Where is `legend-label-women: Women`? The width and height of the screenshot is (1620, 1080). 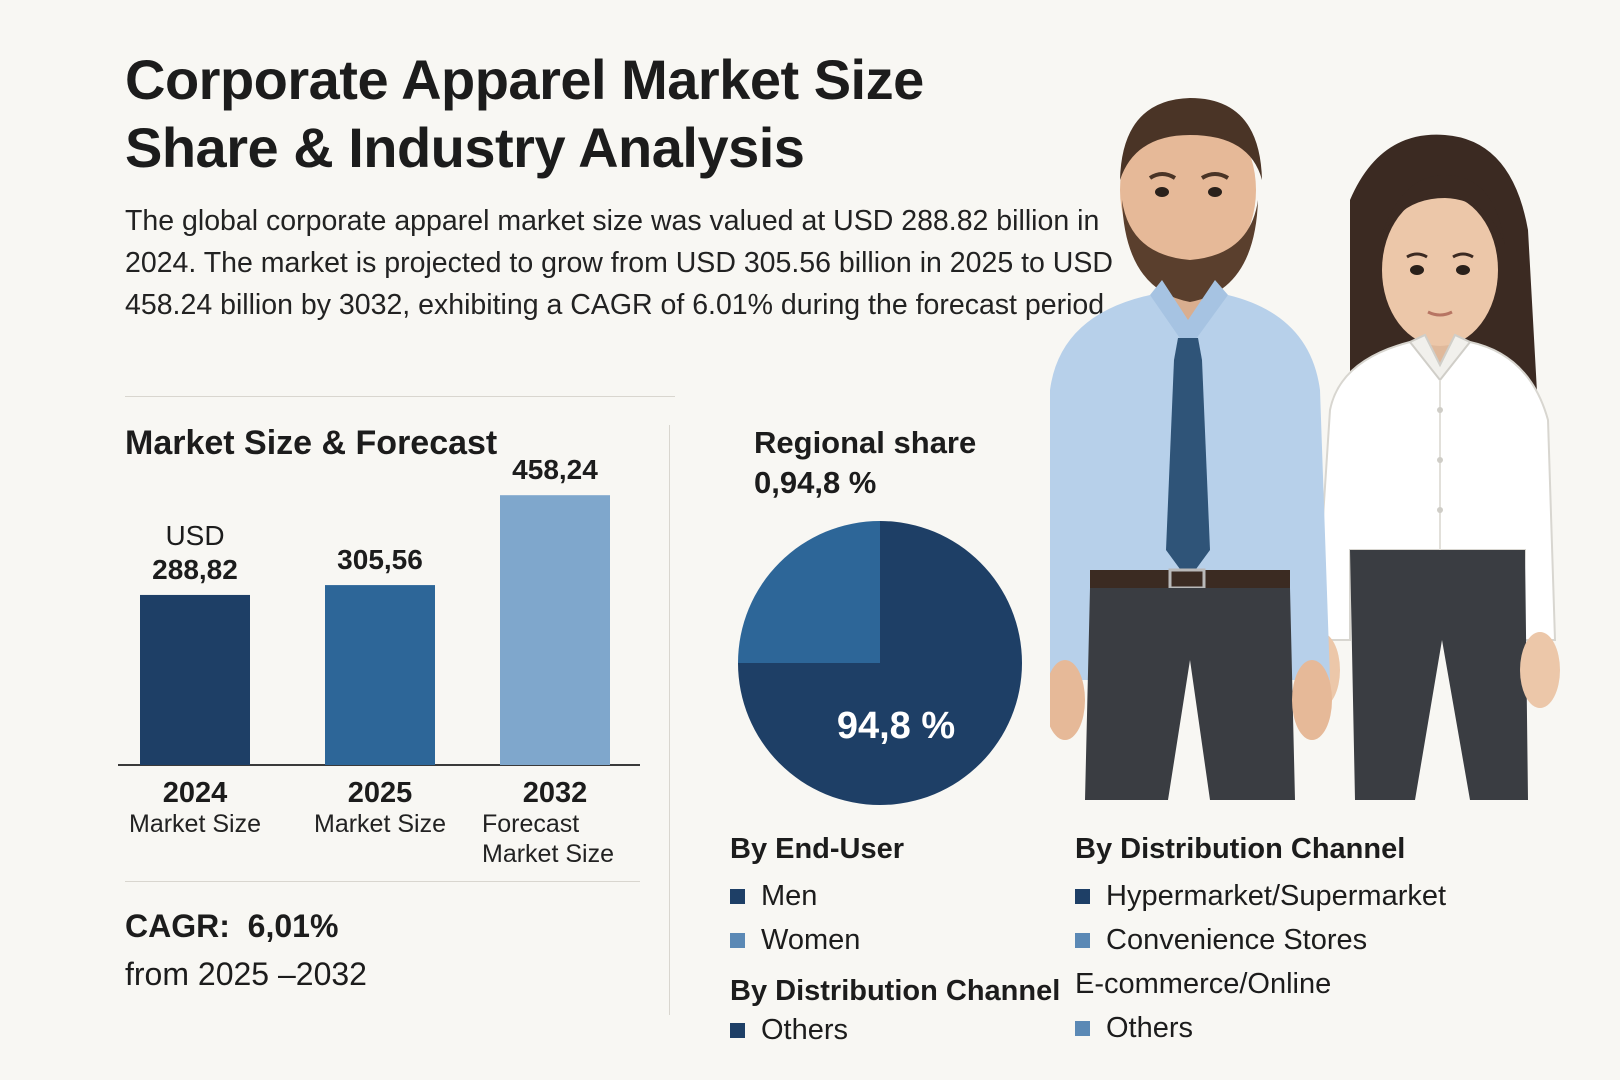 legend-label-women: Women is located at coordinates (811, 940).